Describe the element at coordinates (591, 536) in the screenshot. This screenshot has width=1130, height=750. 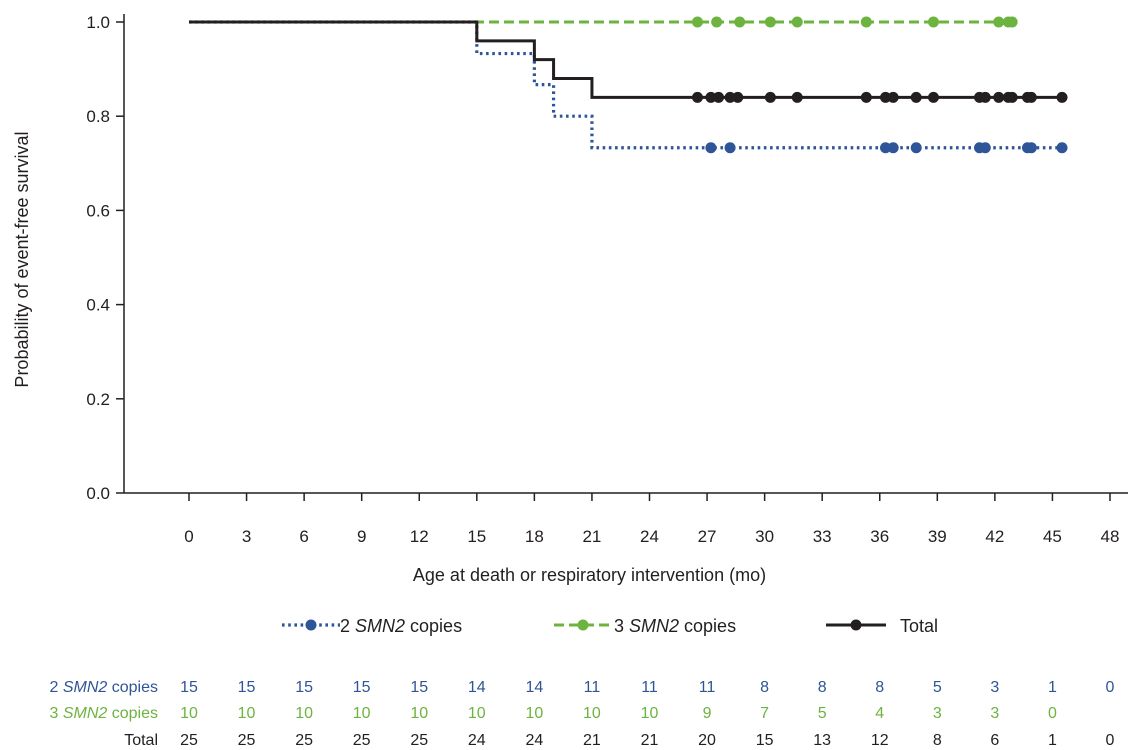
I see `x-tick-label: 21` at that location.